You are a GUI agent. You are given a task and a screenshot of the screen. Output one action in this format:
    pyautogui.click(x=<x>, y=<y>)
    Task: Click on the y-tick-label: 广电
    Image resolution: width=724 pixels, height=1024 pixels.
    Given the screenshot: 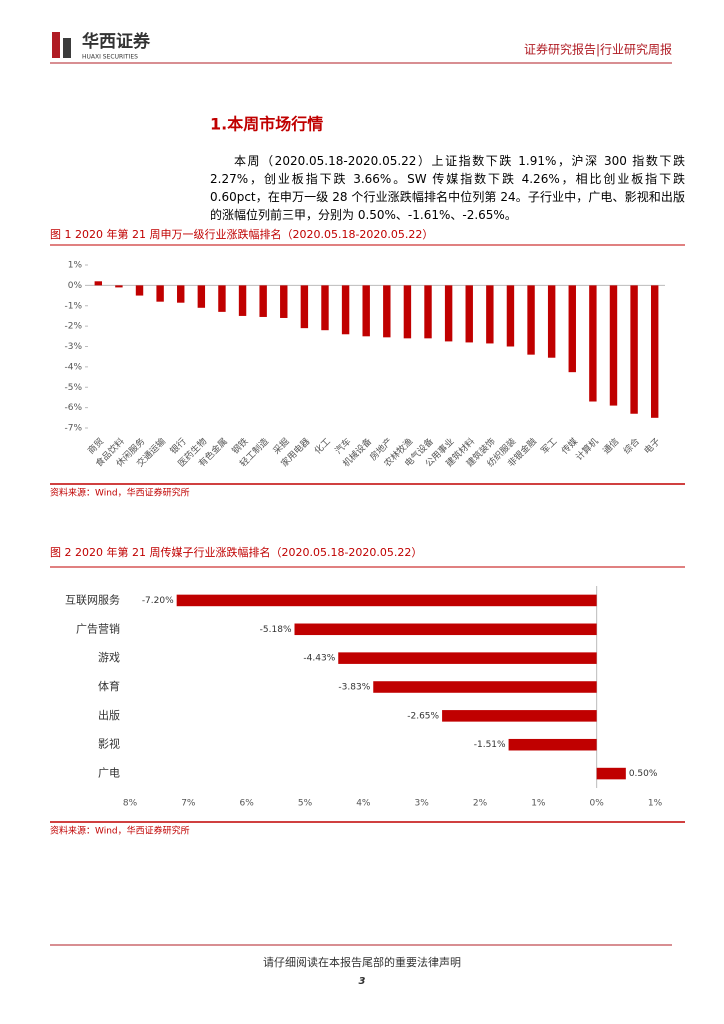 What is the action you would take?
    pyautogui.click(x=109, y=773)
    